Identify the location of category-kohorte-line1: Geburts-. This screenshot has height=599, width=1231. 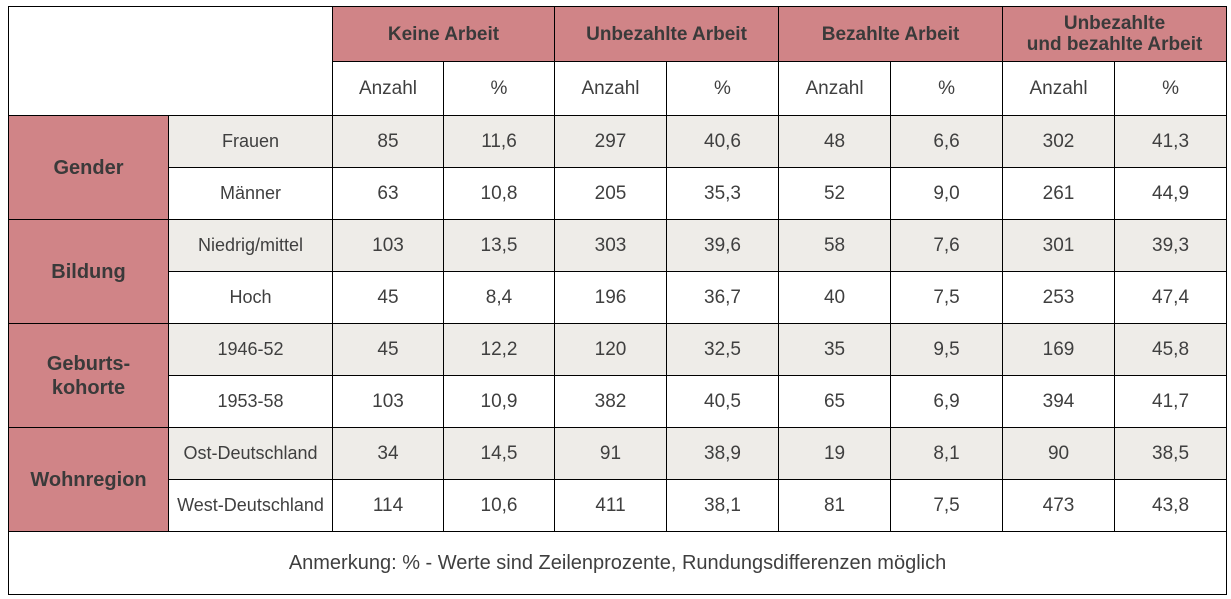
(88, 363).